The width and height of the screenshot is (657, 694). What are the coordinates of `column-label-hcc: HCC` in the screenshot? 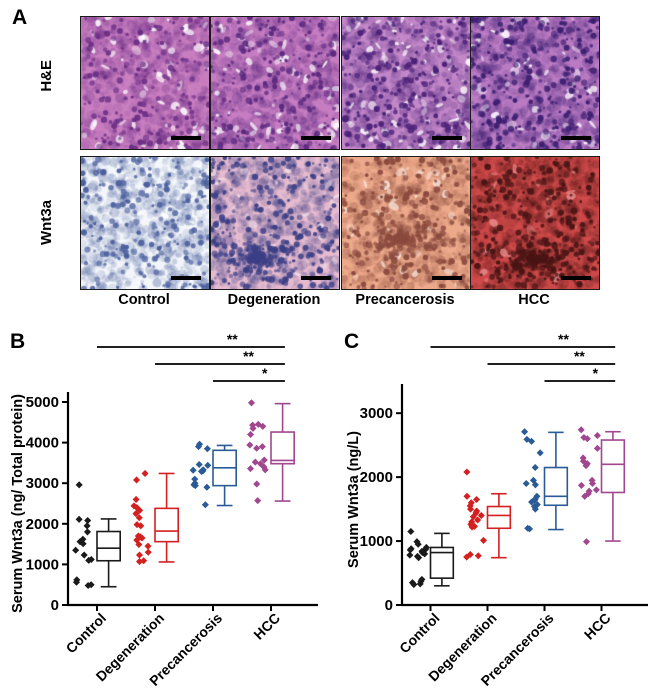 It's located at (534, 300).